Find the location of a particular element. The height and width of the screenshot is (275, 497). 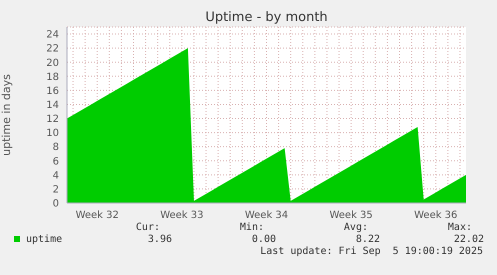

y-tick-label: 6 is located at coordinates (55, 162).